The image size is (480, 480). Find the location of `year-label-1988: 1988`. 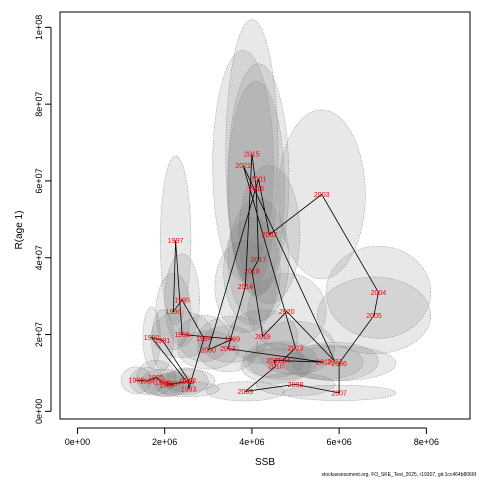

year-label-1988: 1988 is located at coordinates (167, 386).